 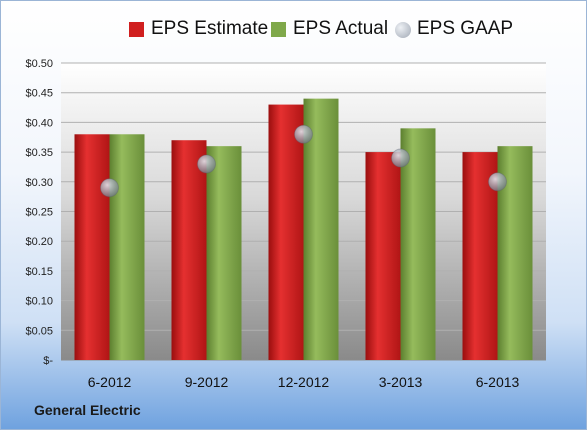 What do you see at coordinates (304, 382) in the screenshot?
I see `x-tick-label: 12-2012` at bounding box center [304, 382].